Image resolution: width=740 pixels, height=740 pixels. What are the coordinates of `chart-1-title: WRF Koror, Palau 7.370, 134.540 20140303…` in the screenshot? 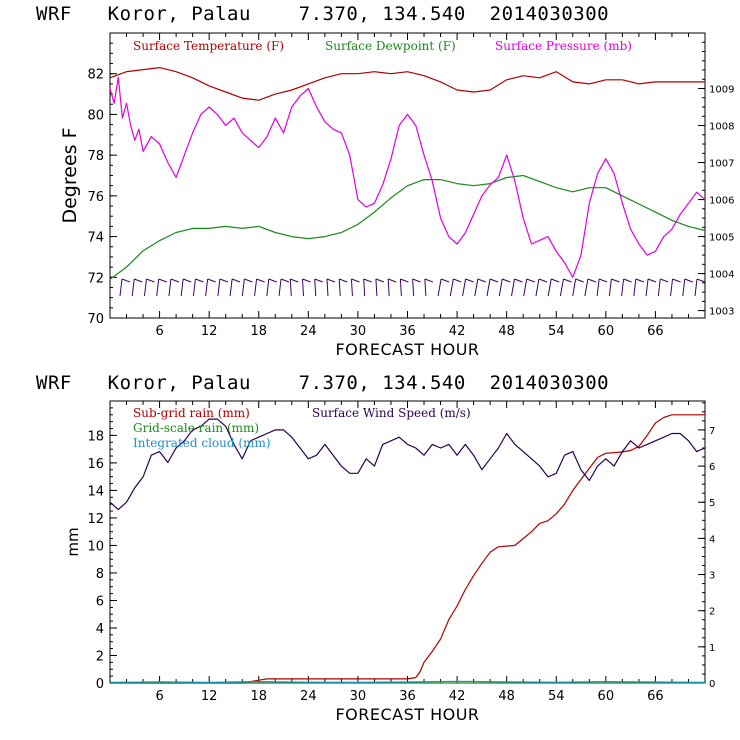 It's located at (323, 14).